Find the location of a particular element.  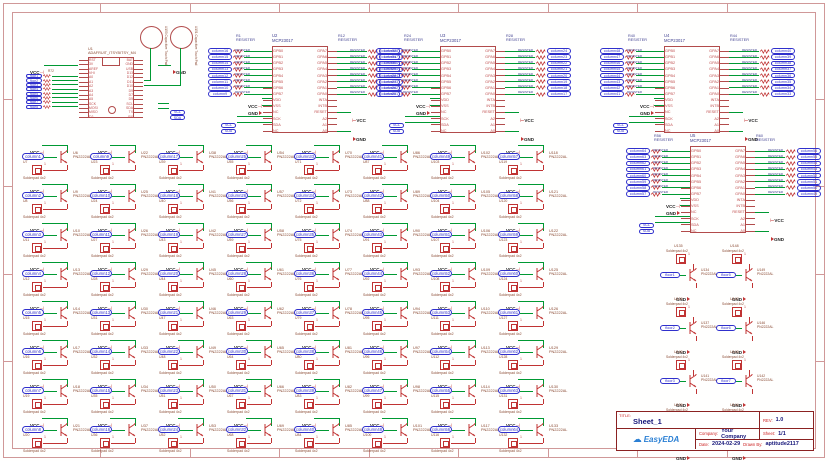

column-net-flag: column1 is located at coordinates (33, 156).